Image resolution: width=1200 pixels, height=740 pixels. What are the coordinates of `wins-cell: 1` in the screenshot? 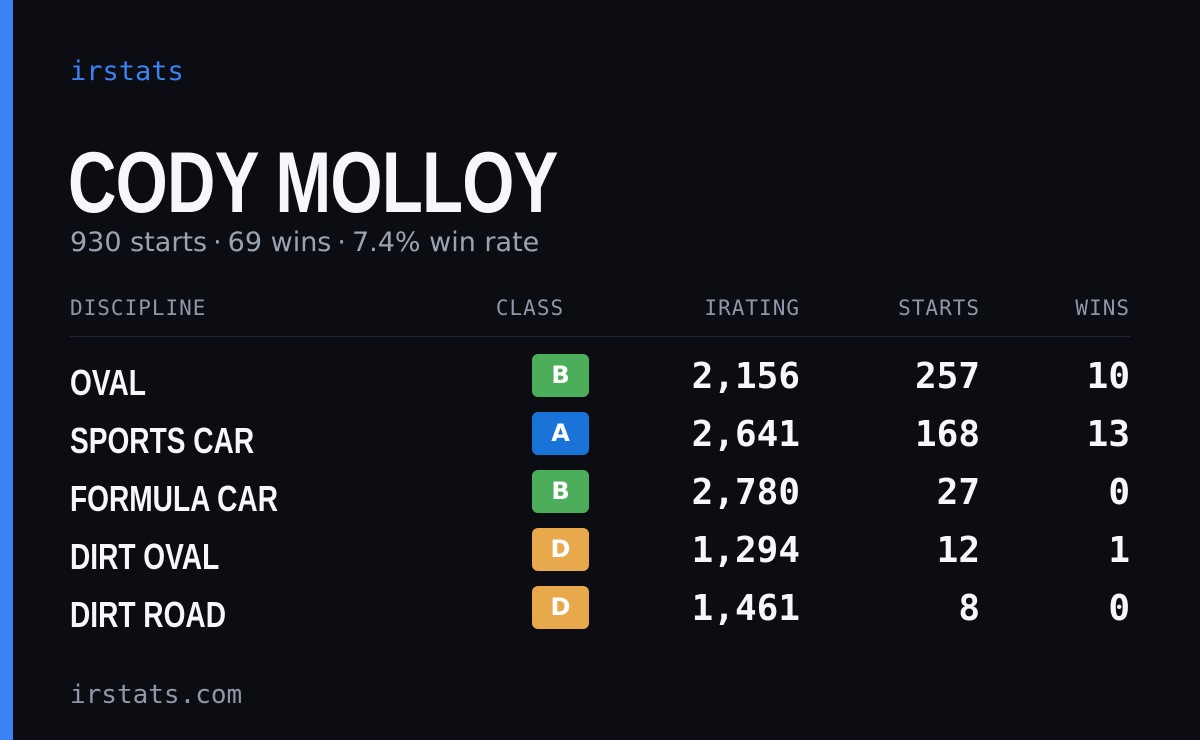 It's located at (1119, 550).